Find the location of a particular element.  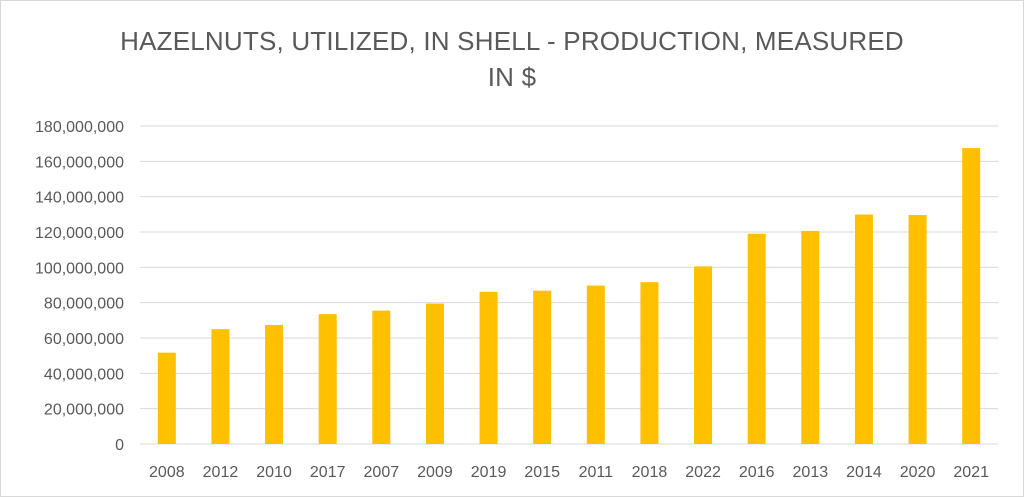

x-tick-label: 2009 is located at coordinates (435, 472).